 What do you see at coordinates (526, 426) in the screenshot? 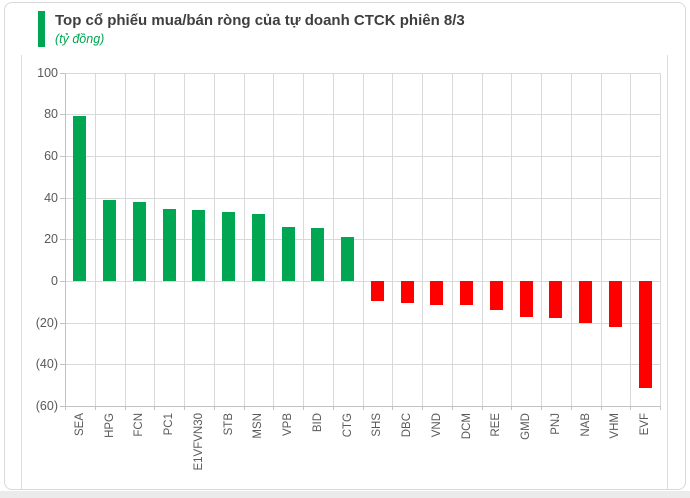
I see `x-axis-category-label: GMD` at bounding box center [526, 426].